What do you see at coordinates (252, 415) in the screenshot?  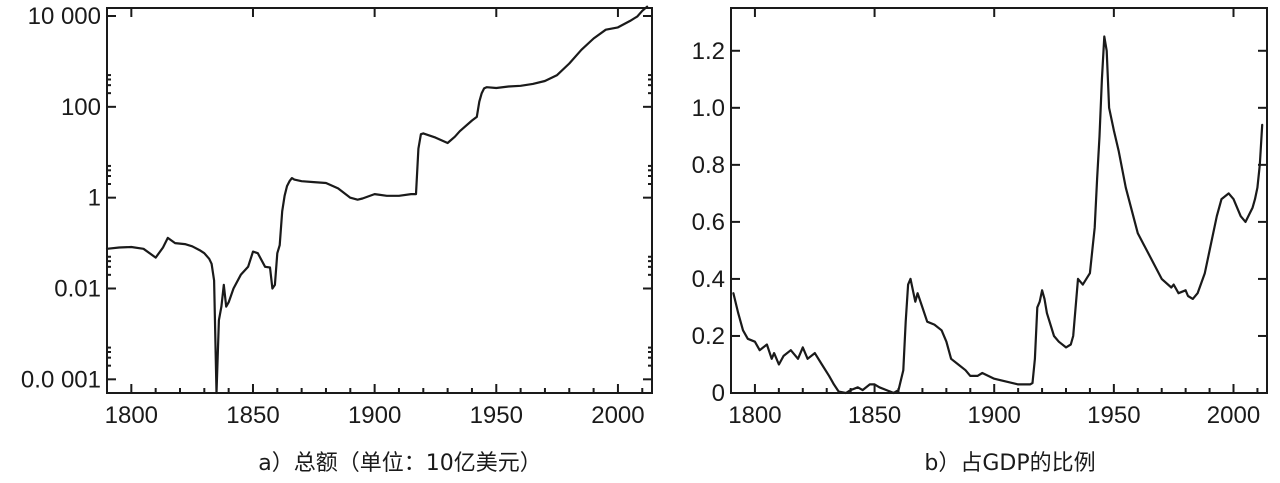 I see `x-tick-label-a: 1850` at bounding box center [252, 415].